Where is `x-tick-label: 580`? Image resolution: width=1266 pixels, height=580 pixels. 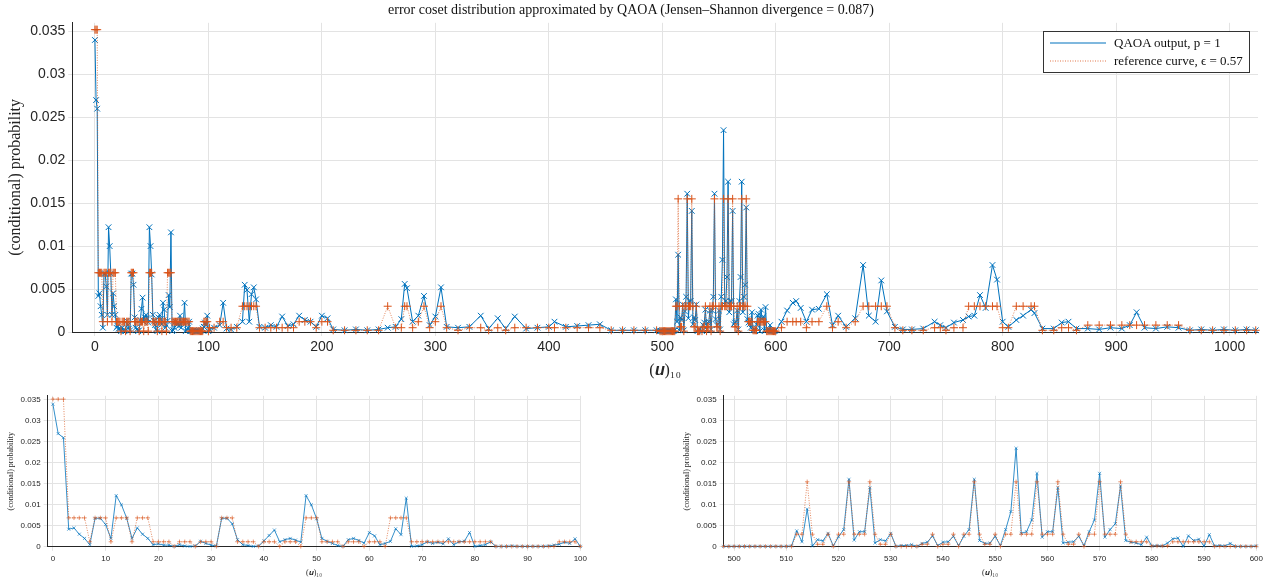 x-tick-label: 580 is located at coordinates (1152, 558).